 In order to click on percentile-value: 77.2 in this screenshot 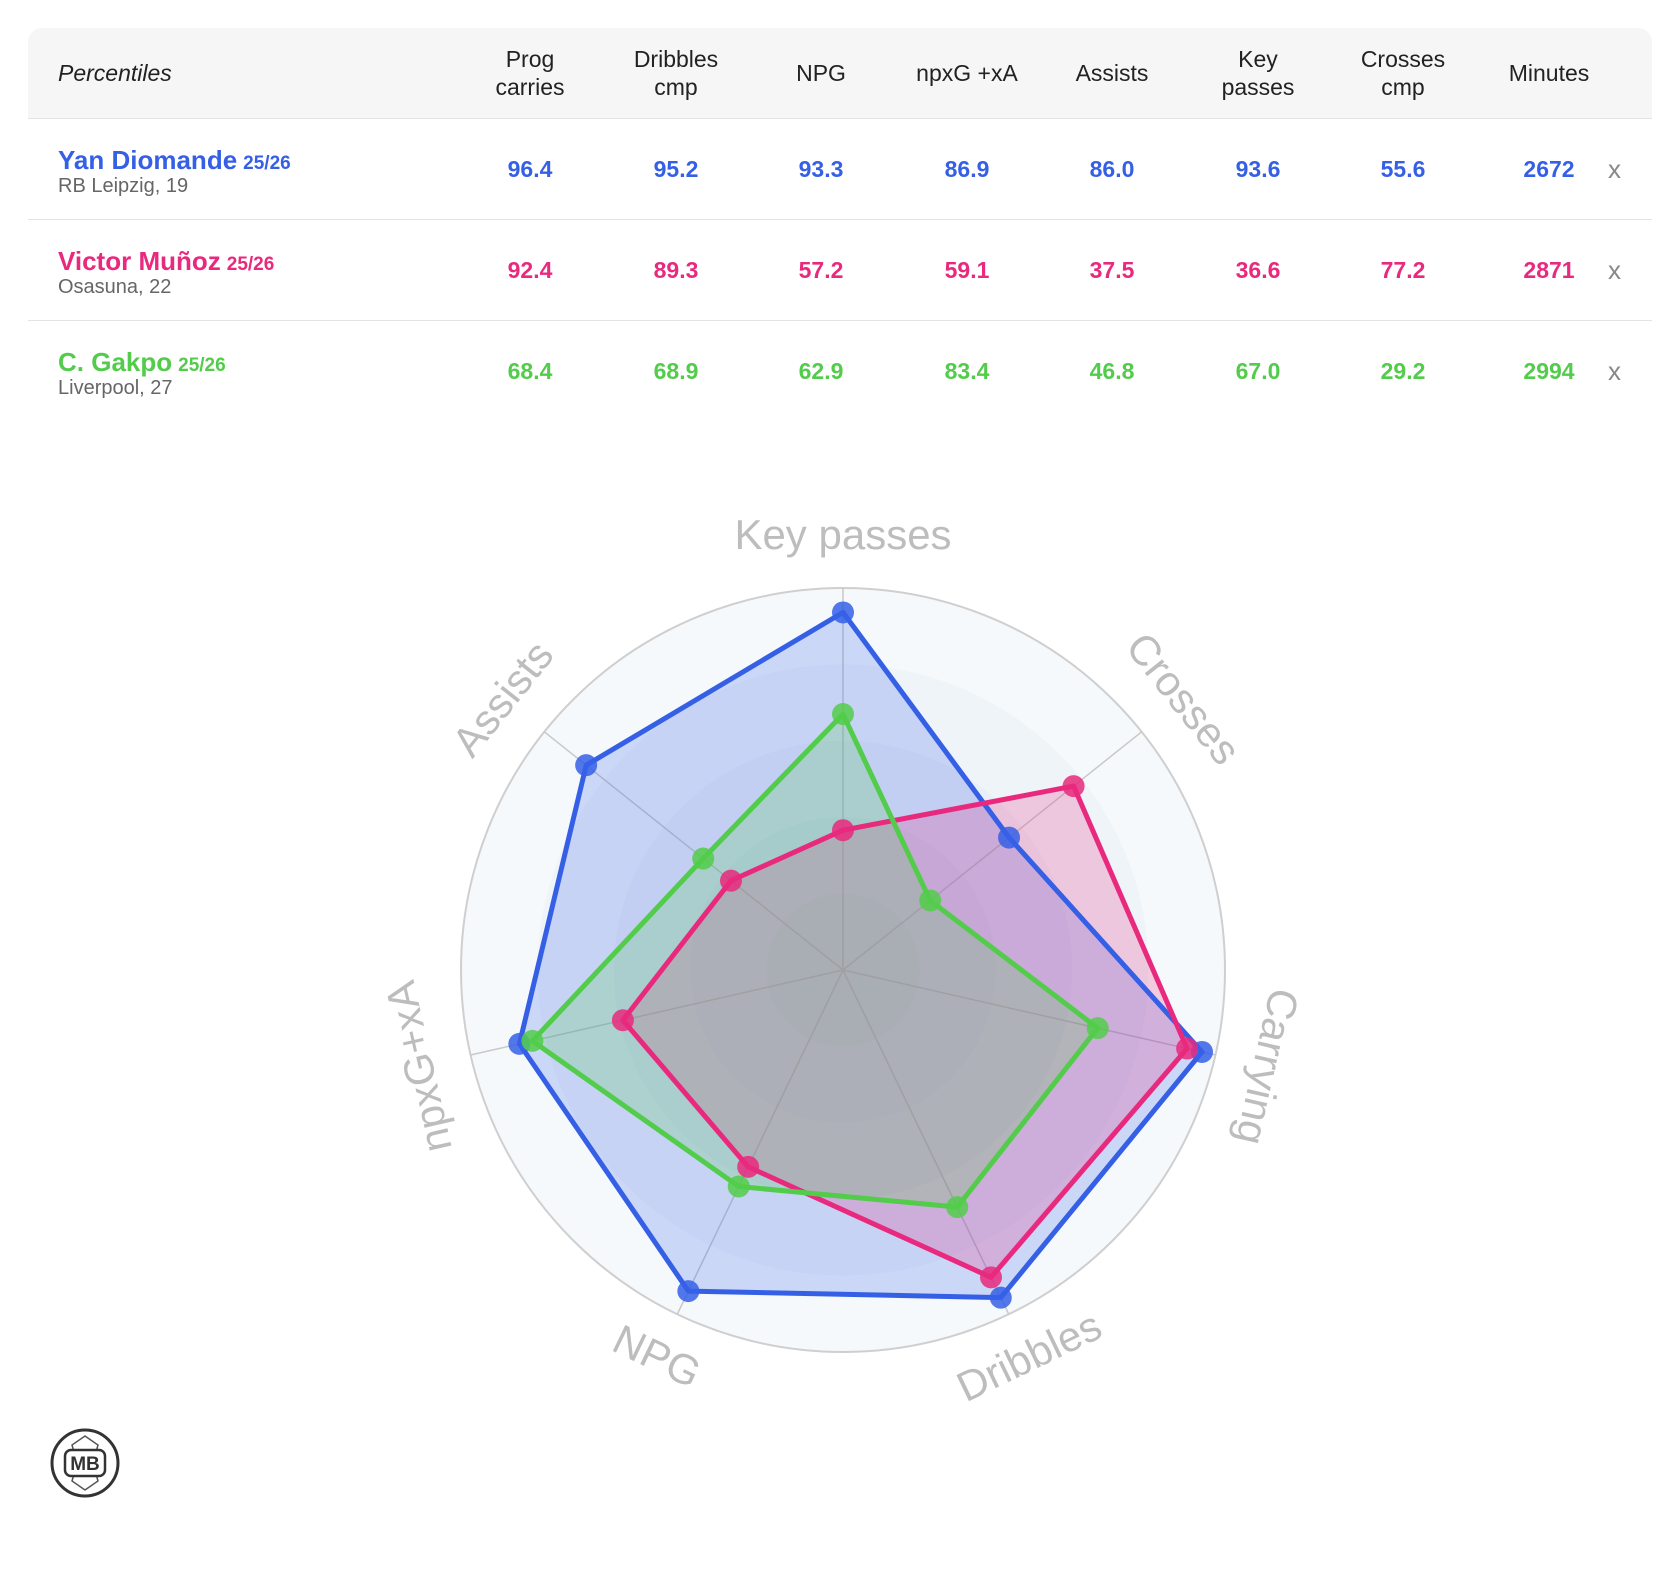, I will do `click(1403, 269)`.